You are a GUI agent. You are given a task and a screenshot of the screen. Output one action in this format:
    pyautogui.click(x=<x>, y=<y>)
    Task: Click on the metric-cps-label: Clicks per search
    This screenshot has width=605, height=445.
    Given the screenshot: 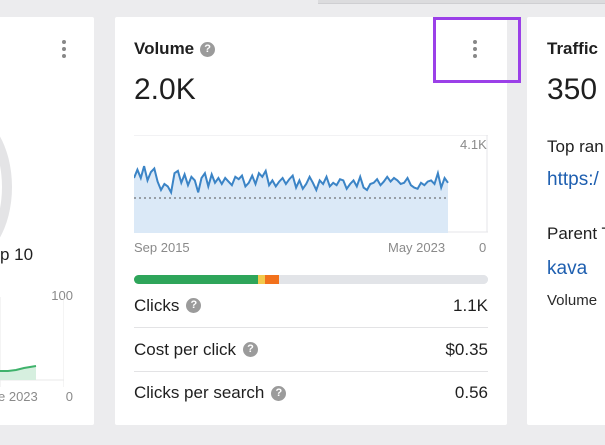 What is the action you would take?
    pyautogui.click(x=199, y=392)
    